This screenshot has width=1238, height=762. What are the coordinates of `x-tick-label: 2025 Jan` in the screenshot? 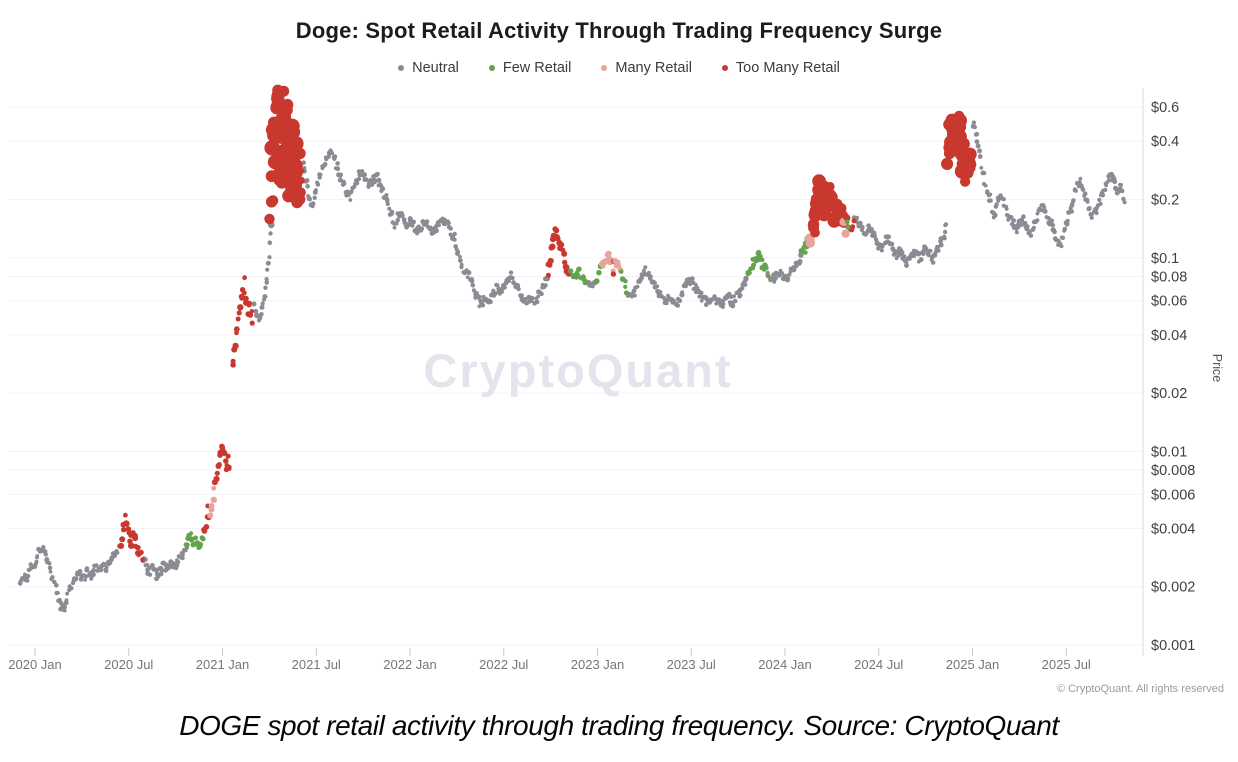 It's located at (973, 664).